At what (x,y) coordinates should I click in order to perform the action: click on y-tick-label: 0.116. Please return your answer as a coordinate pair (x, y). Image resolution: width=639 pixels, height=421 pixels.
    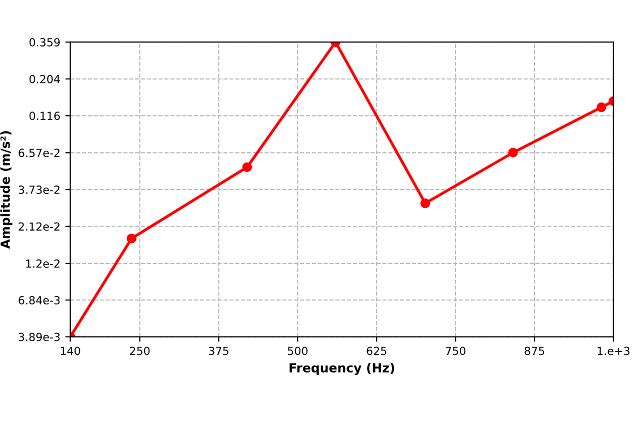
    Looking at the image, I should click on (44, 116).